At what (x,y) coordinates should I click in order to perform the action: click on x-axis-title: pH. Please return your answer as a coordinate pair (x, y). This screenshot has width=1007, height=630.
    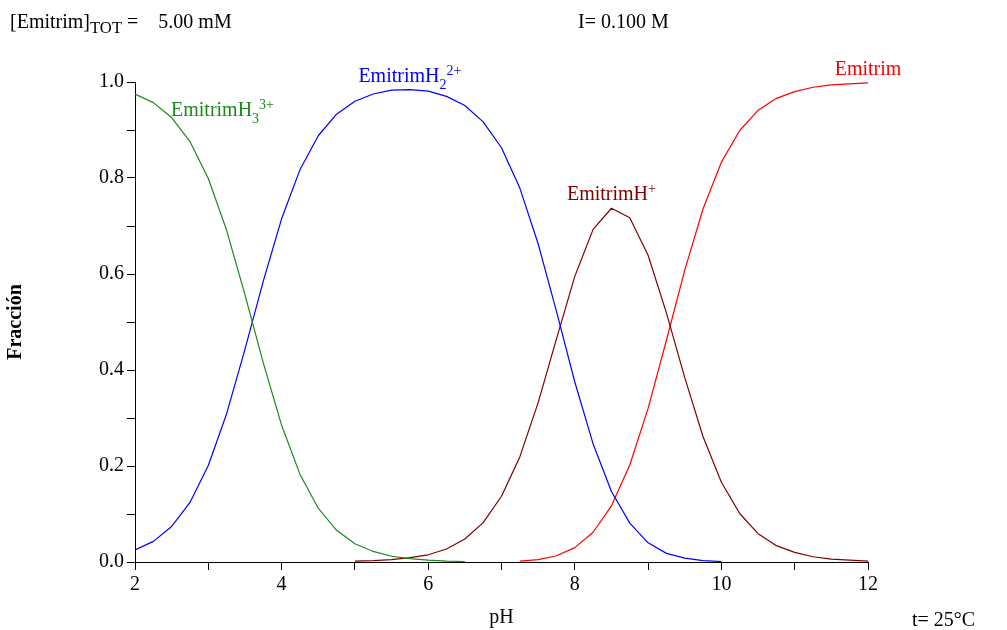
    Looking at the image, I should click on (501, 617).